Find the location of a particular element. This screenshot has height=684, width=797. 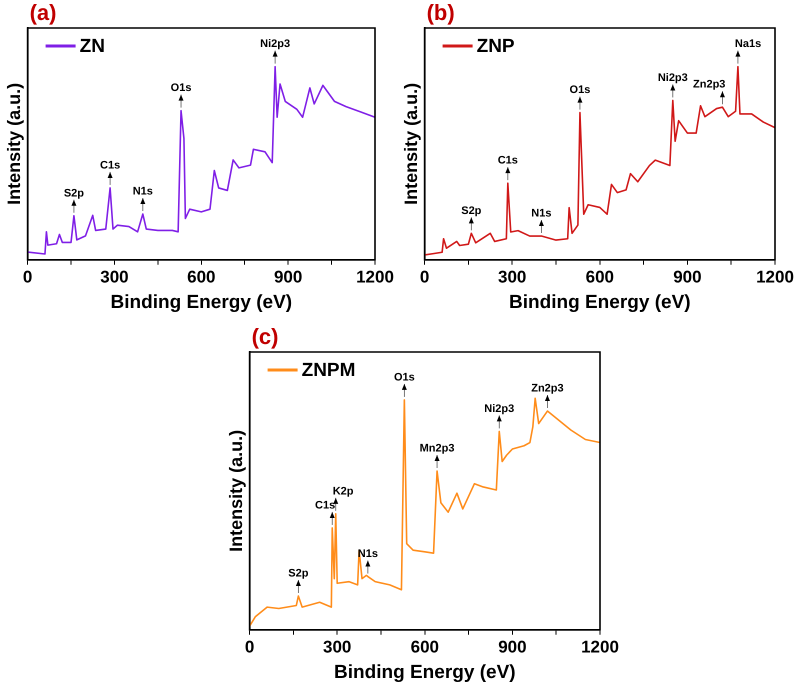

chart-title: (c) is located at coordinates (265, 337).